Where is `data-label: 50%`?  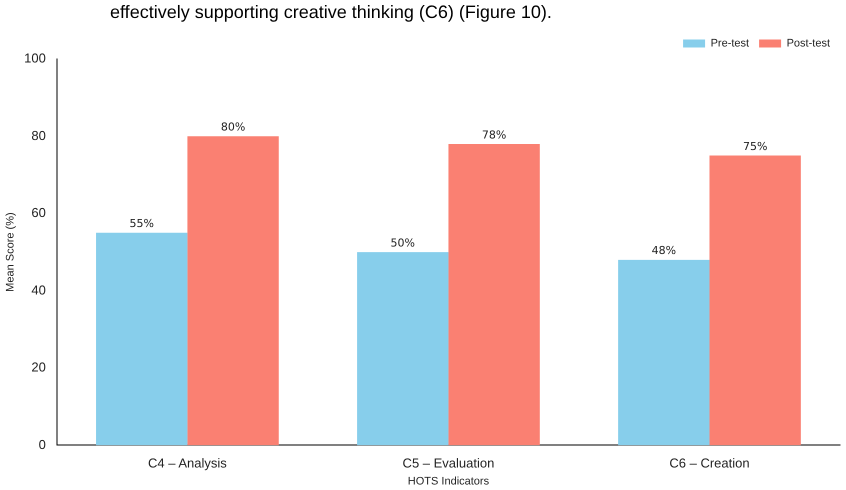
data-label: 50% is located at coordinates (402, 243).